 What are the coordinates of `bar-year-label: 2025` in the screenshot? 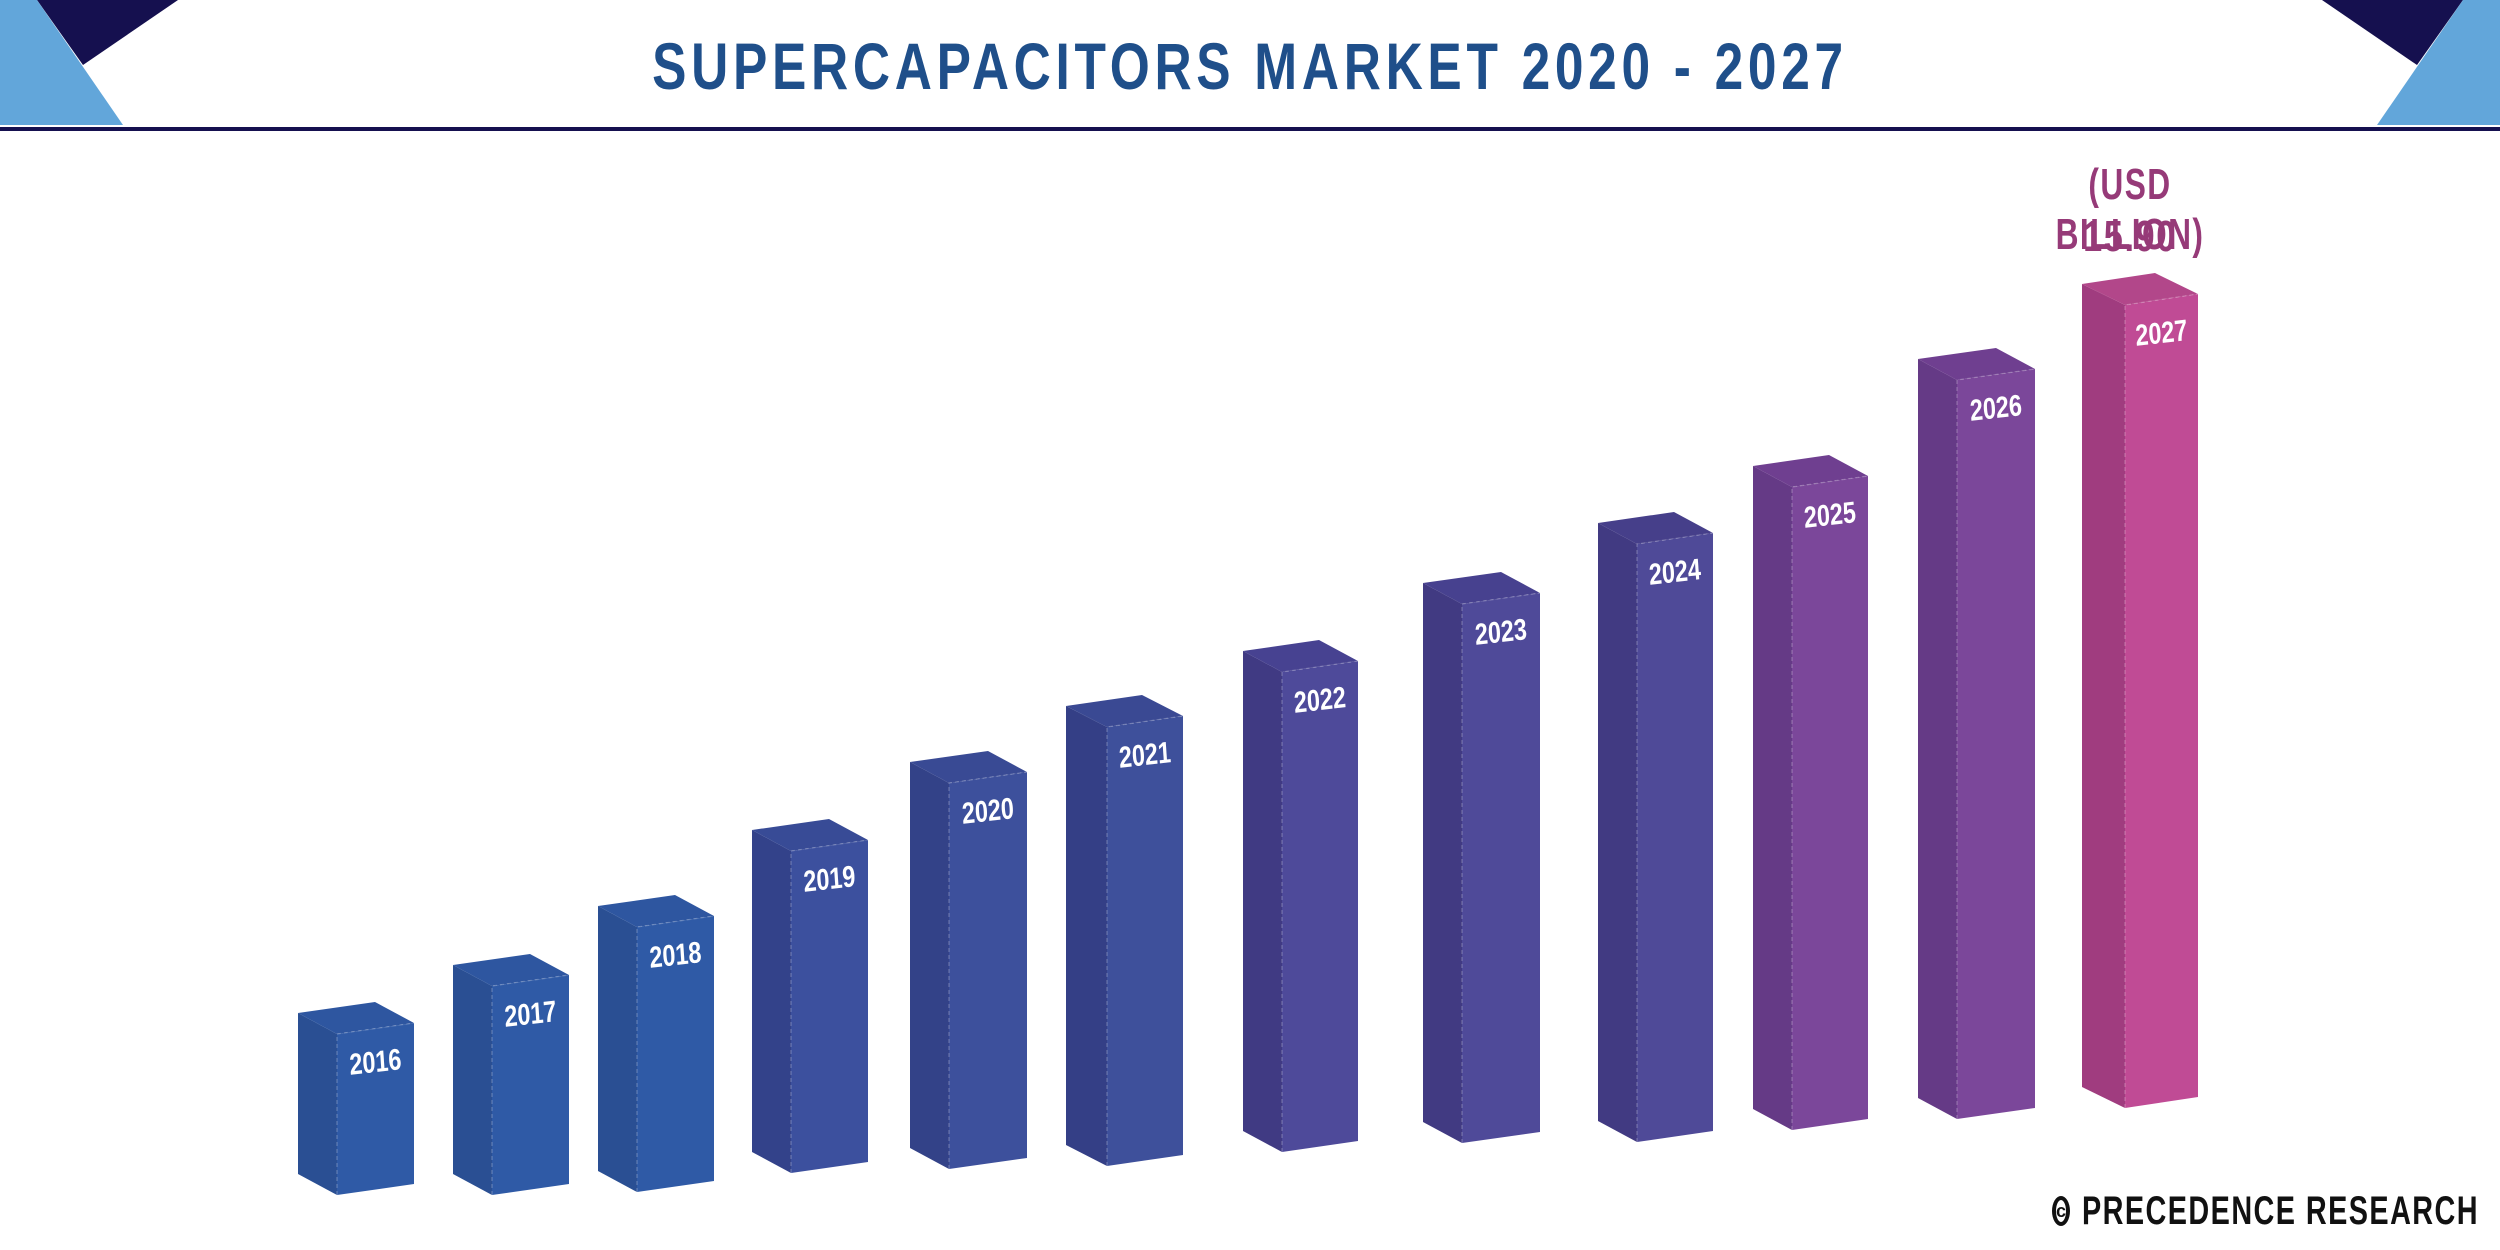 It's located at (1830, 514).